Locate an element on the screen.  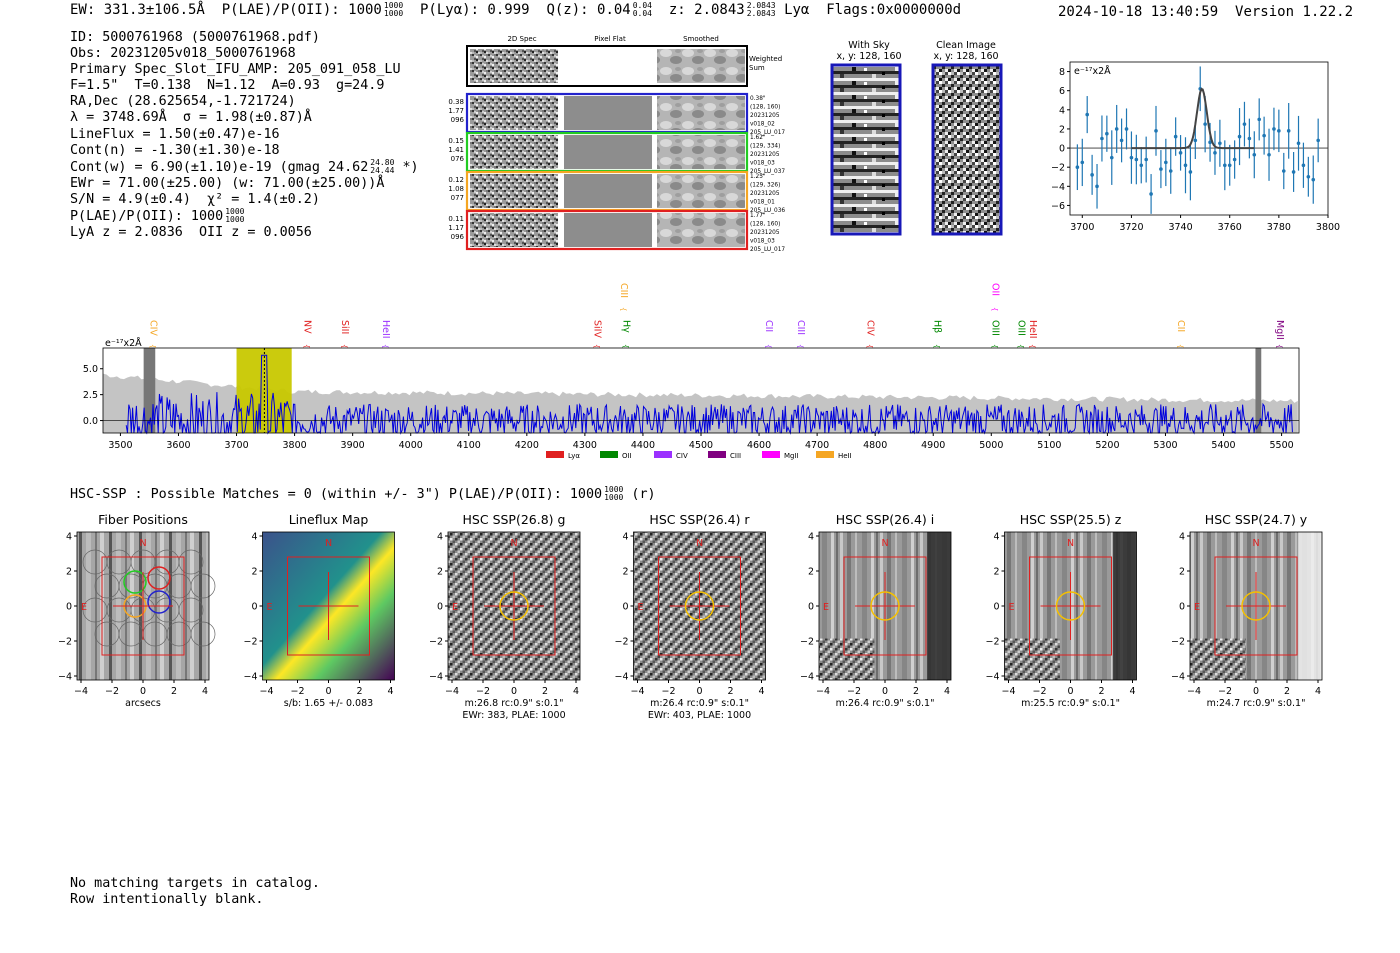
spectrum-x-tick-label: 4300 is located at coordinates (585, 445).